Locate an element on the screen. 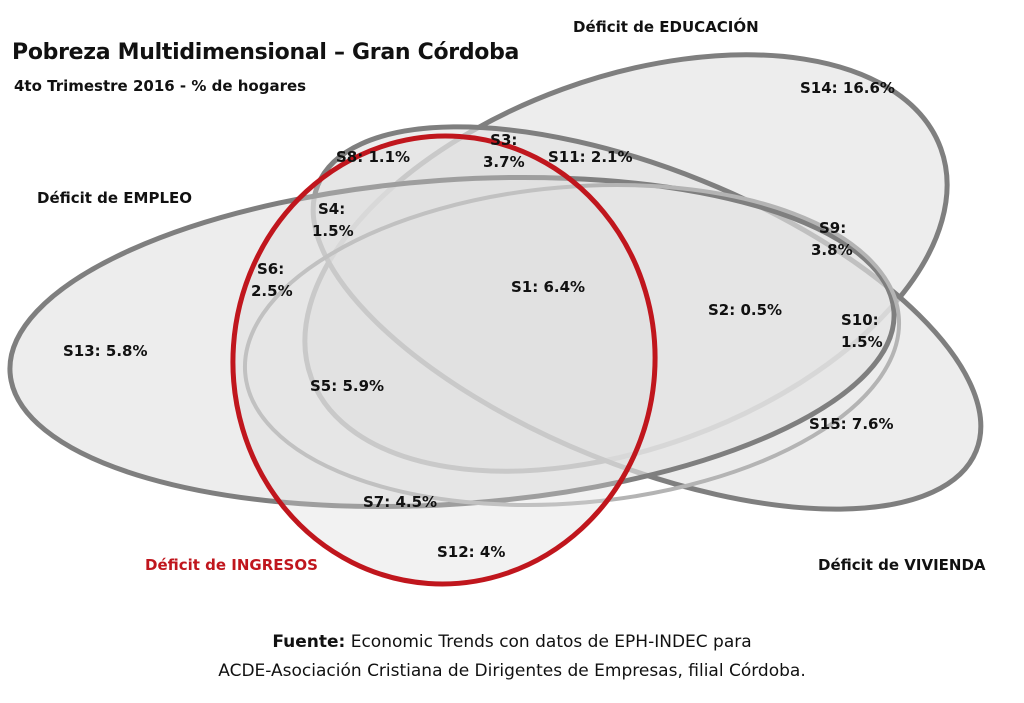 This screenshot has width=1024, height=703. region-s7: S7: 4.5% is located at coordinates (400, 502).